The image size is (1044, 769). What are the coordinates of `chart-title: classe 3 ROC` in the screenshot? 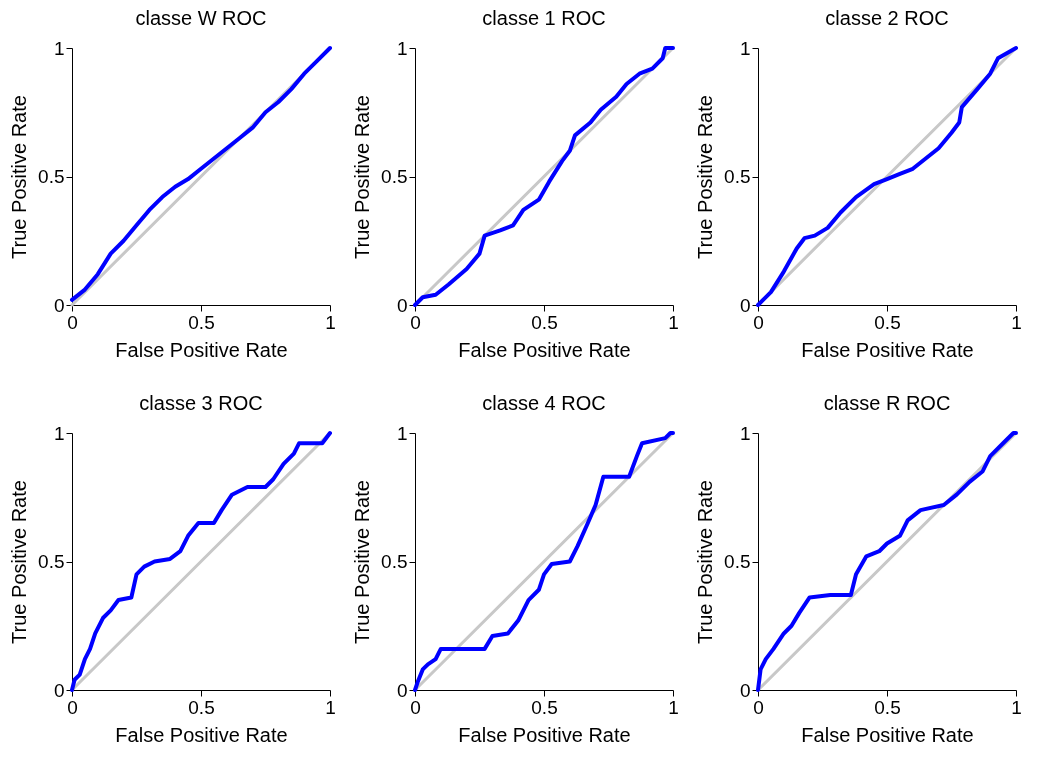 It's located at (201, 403).